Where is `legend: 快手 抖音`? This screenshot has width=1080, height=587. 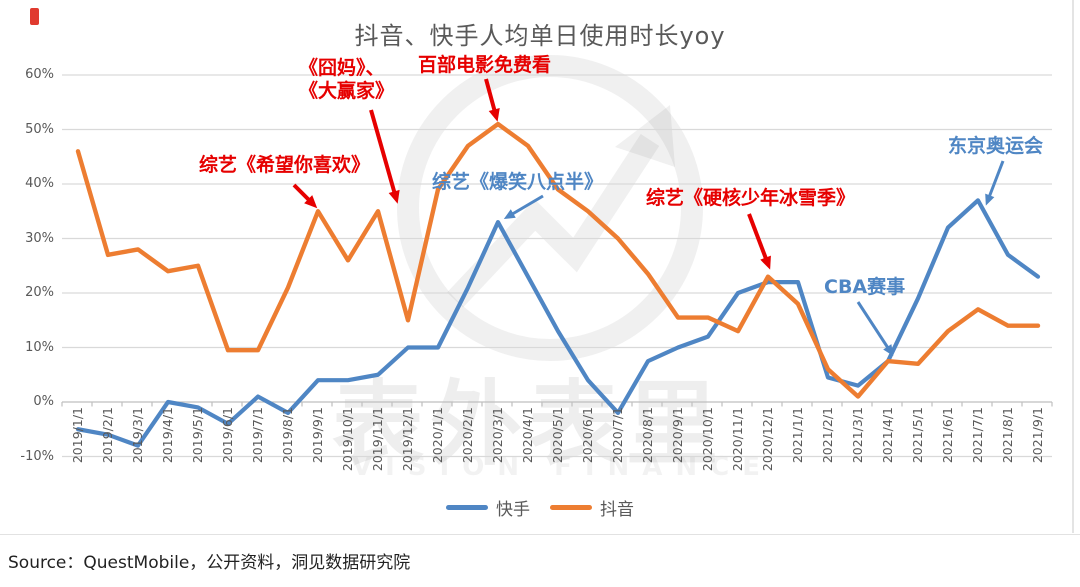 legend: 快手 抖音 is located at coordinates (540, 507).